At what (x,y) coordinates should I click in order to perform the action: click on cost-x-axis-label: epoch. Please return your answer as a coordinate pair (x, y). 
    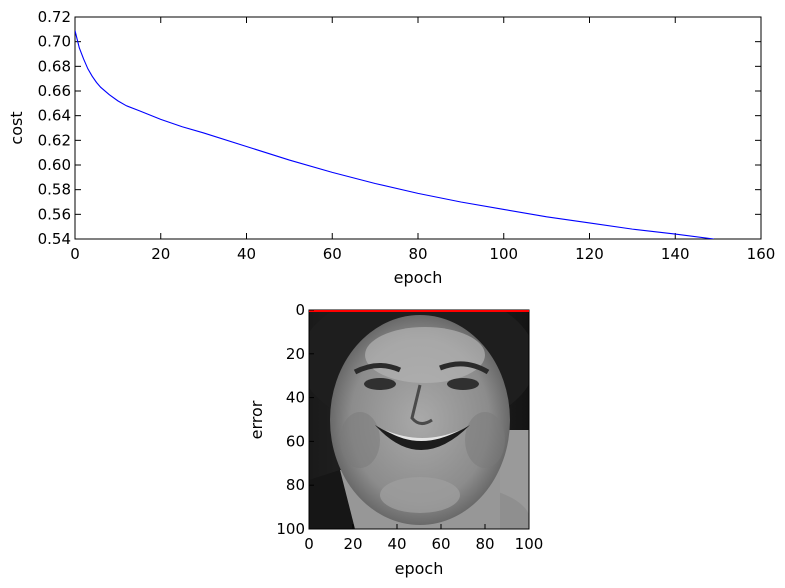
    Looking at the image, I should click on (418, 277).